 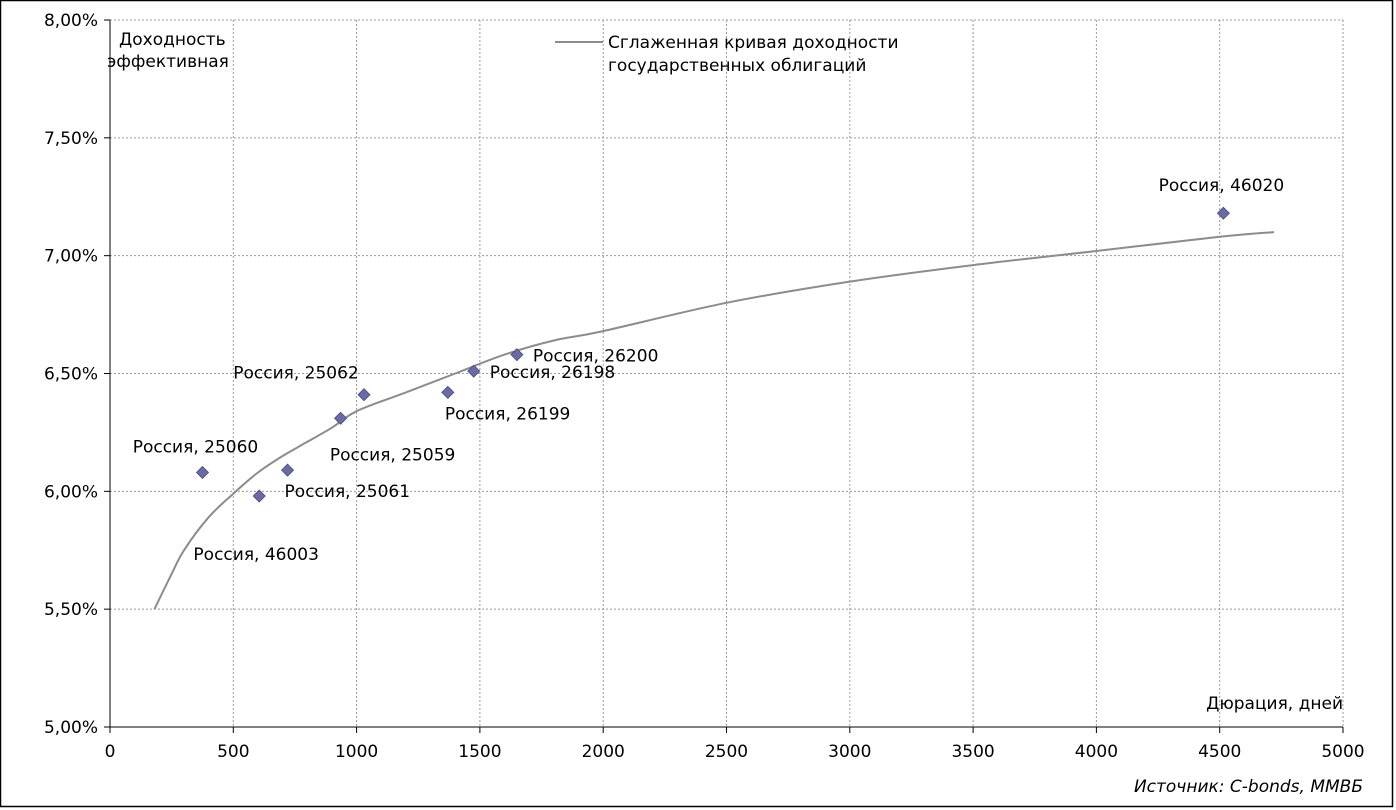 I want to click on bond-label-1: Россия, 46003, so click(x=256, y=555).